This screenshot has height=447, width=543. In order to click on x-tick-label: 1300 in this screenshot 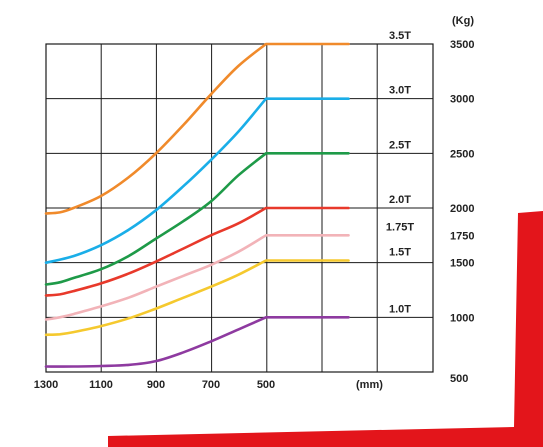, I will do `click(46, 385)`.